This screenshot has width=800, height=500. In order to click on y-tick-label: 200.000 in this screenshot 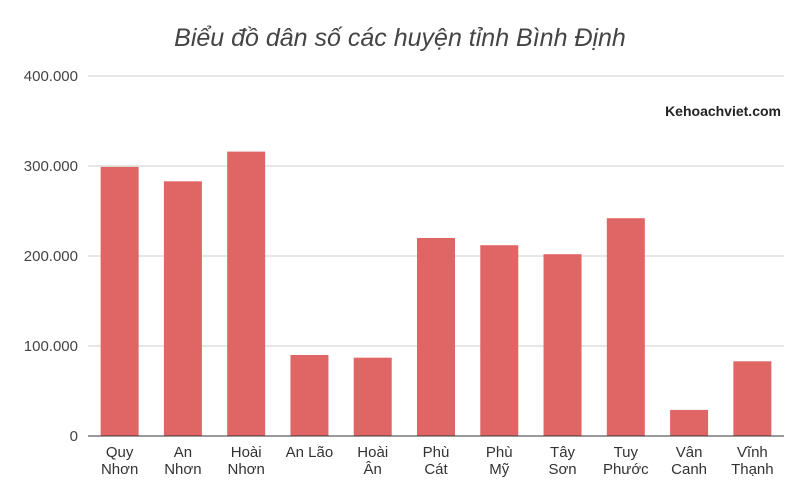, I will do `click(51, 256)`.